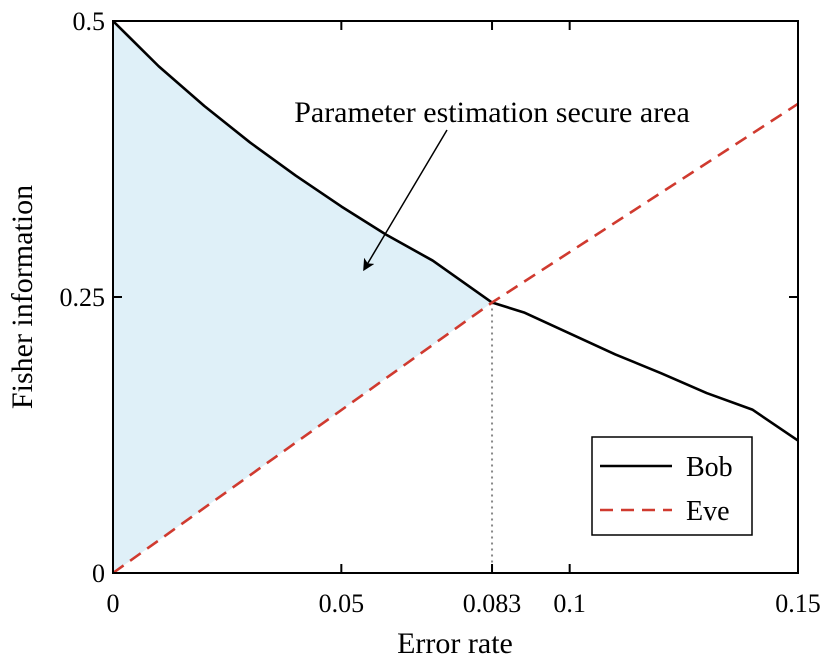  I want to click on x-tick-label: 0, so click(113, 603).